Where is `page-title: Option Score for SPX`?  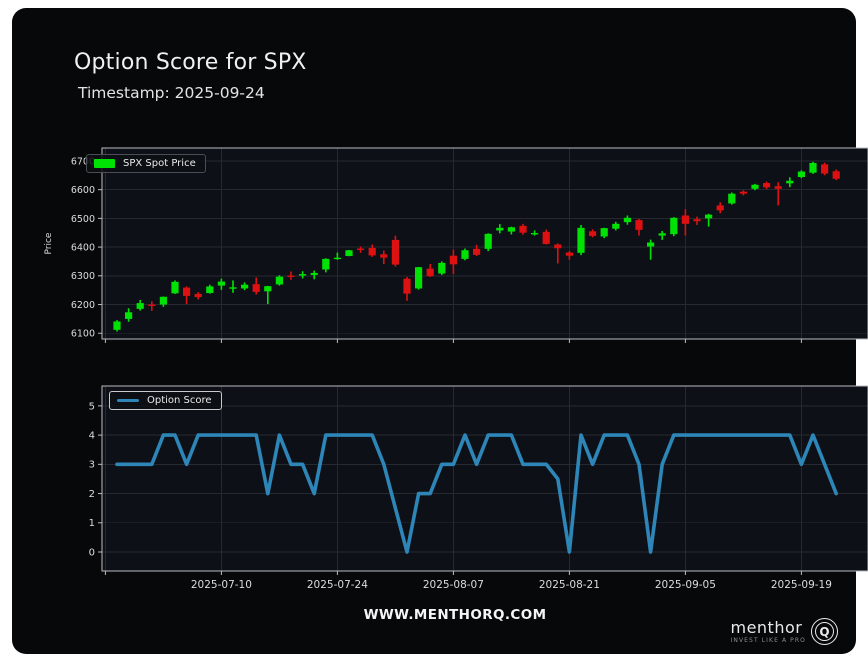
page-title: Option Score for SPX is located at coordinates (190, 62).